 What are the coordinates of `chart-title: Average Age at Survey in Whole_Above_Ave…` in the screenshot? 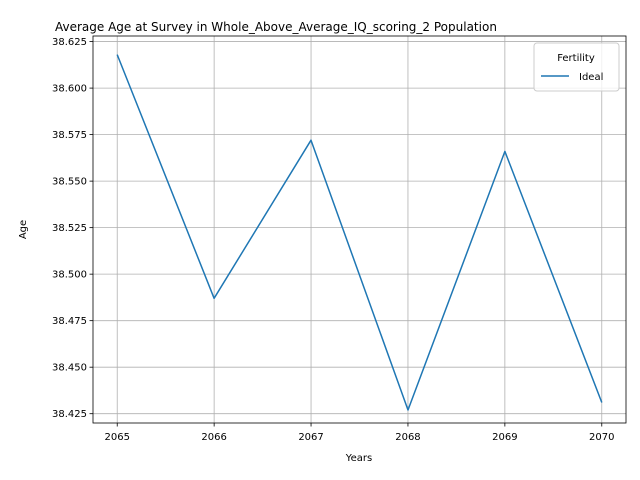 It's located at (276, 27).